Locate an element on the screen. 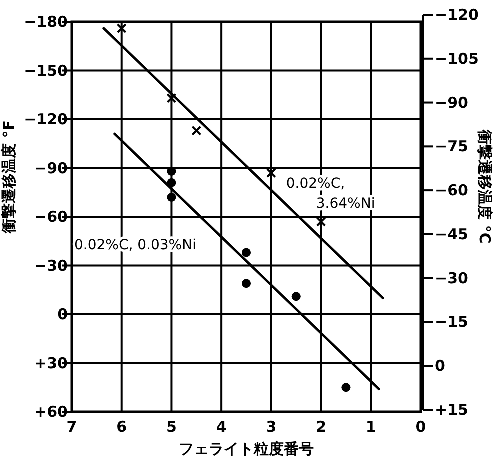 The width and height of the screenshot is (494, 461). y-tick-label: −60 is located at coordinates (51, 217).